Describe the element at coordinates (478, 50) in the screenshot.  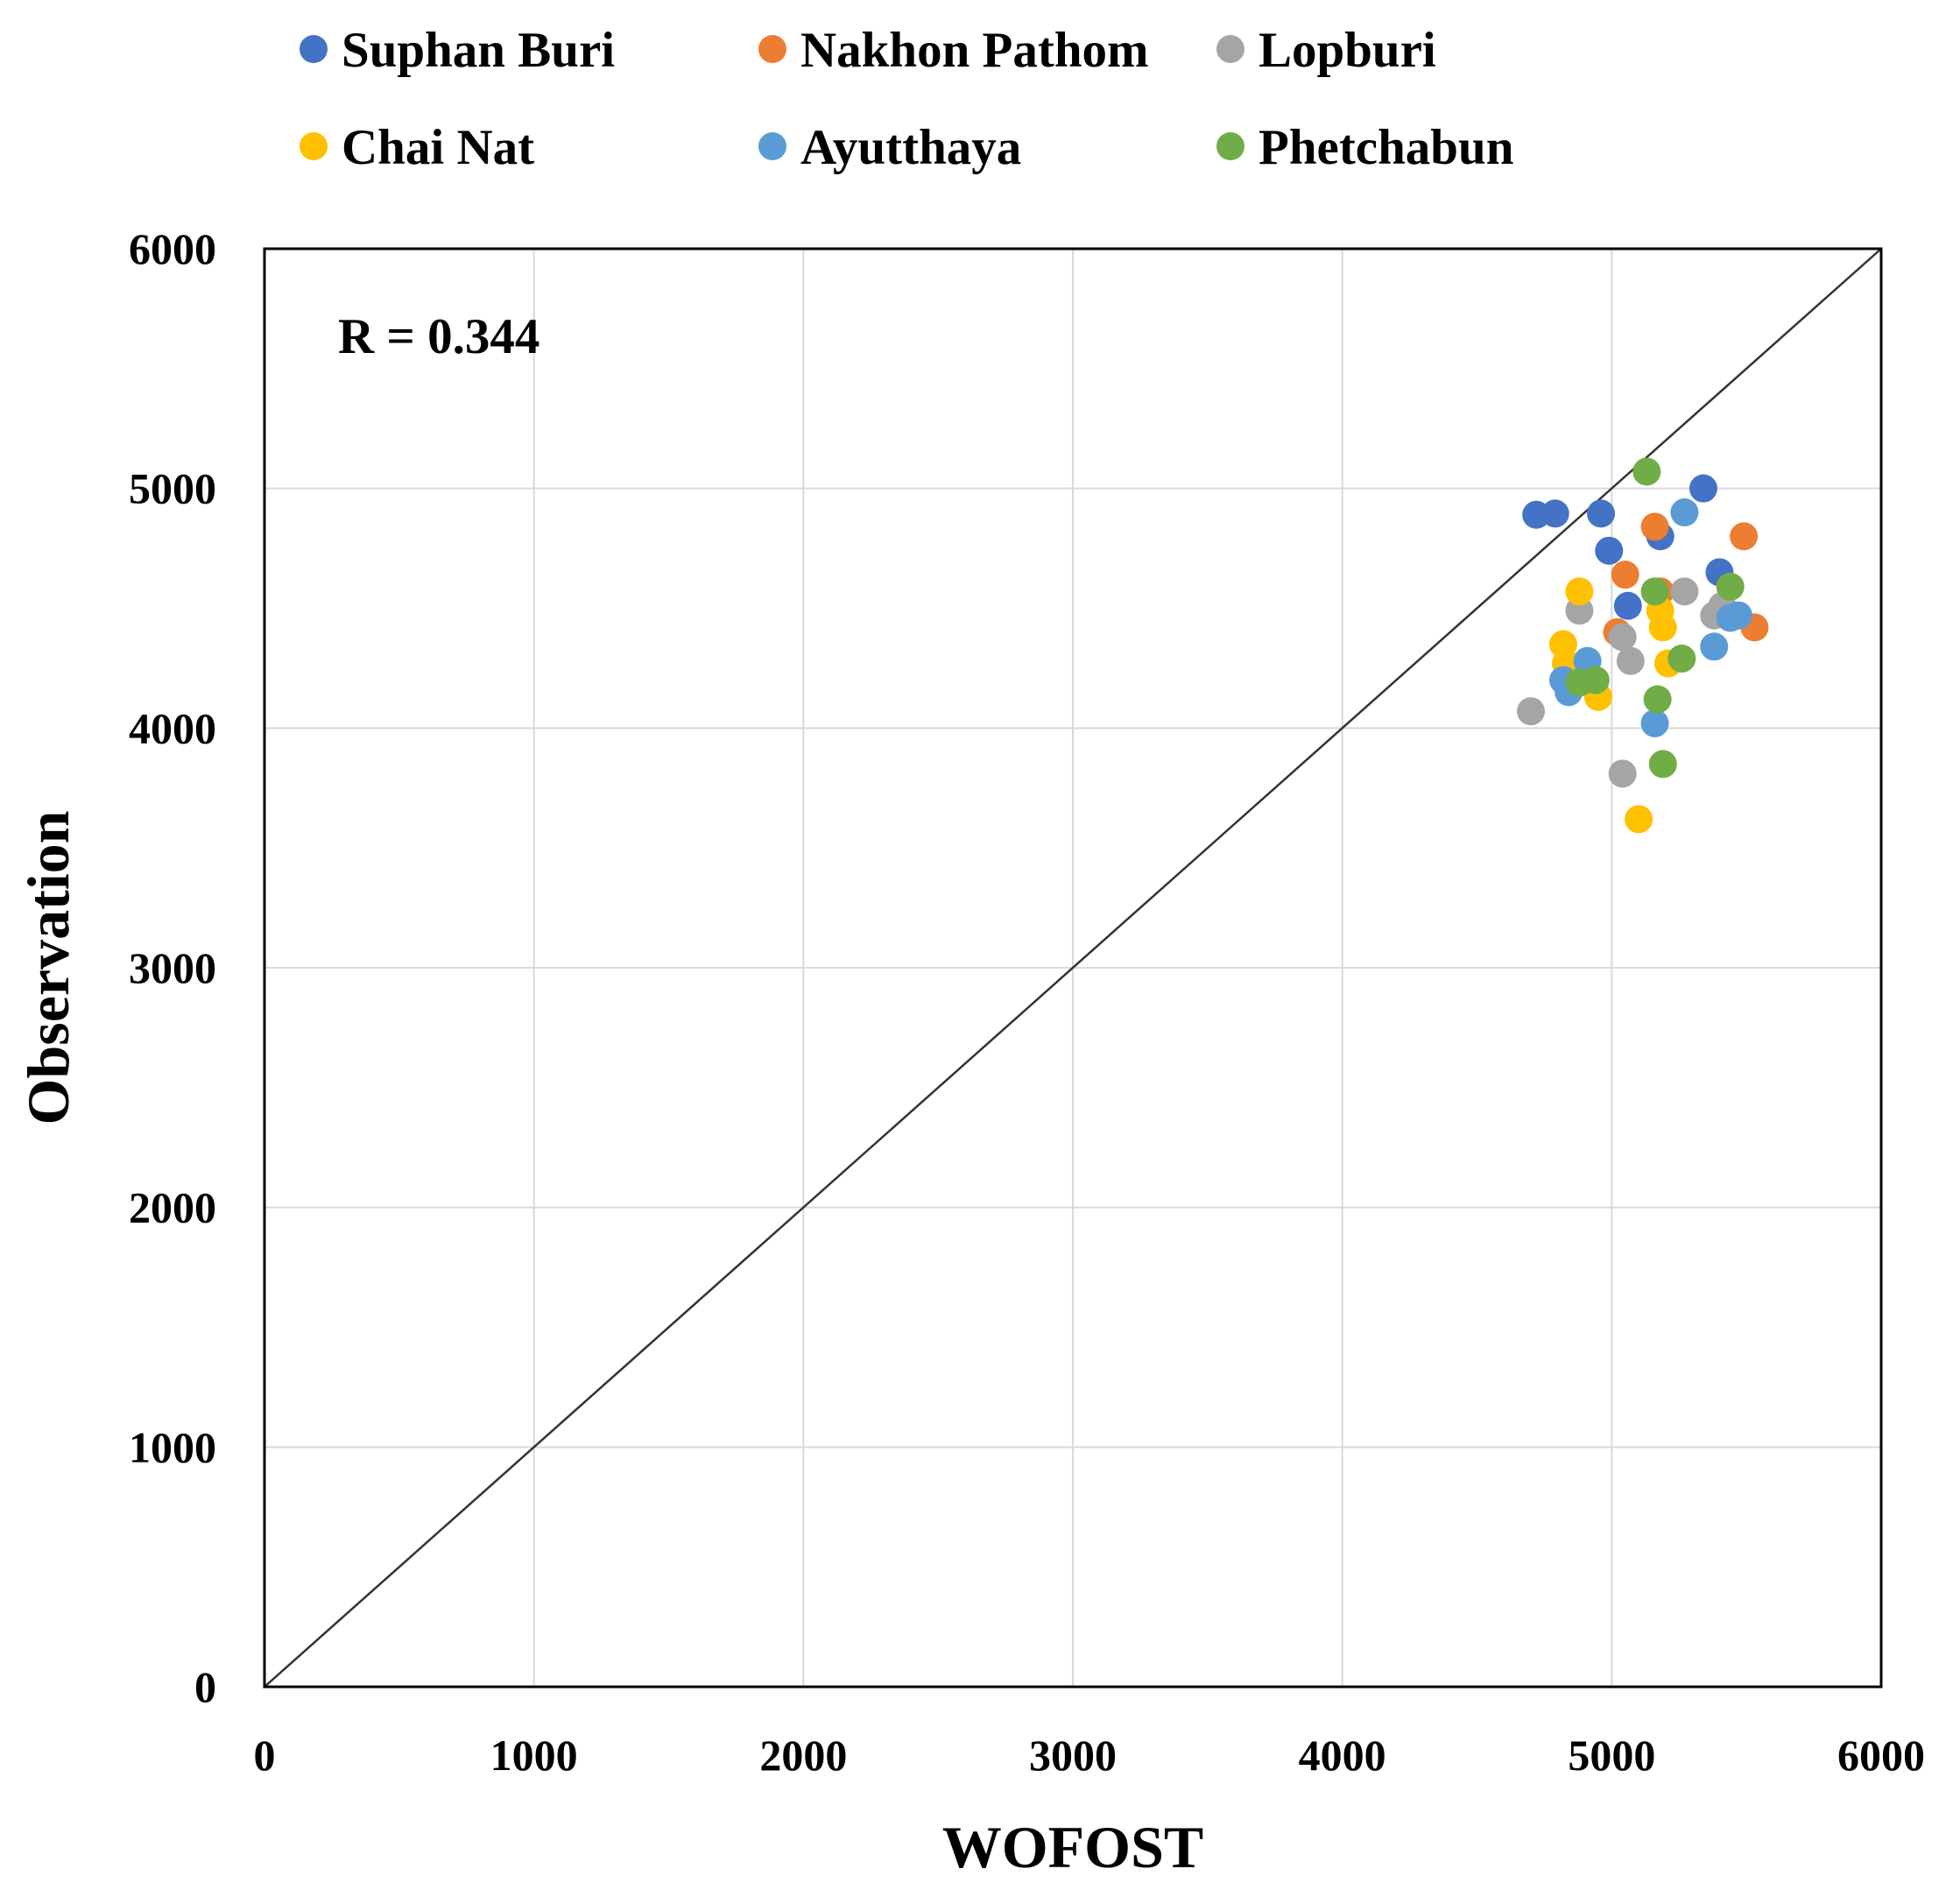
I see `legend-label: Suphan Buri` at that location.